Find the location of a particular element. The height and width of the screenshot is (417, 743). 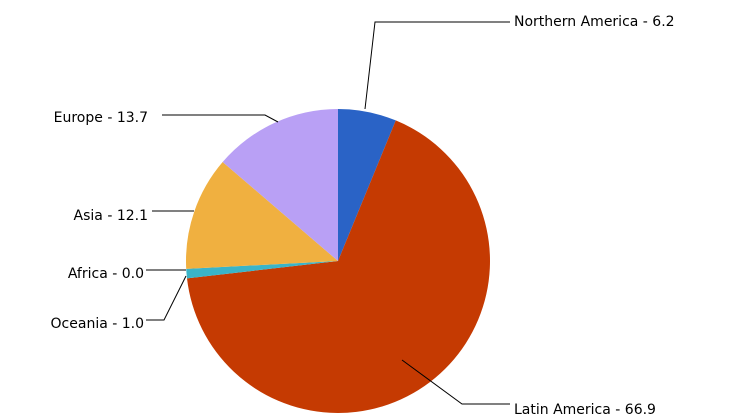

leader-line-europe is located at coordinates (220, 118).